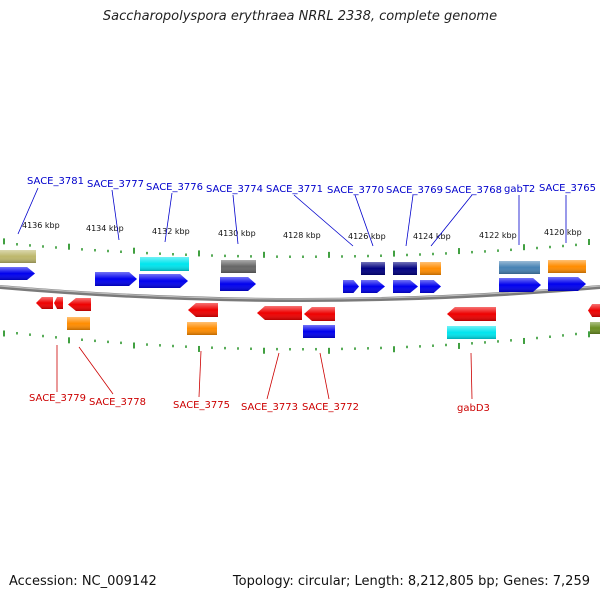  I want to click on scale-label: 4128 kbp, so click(302, 235).